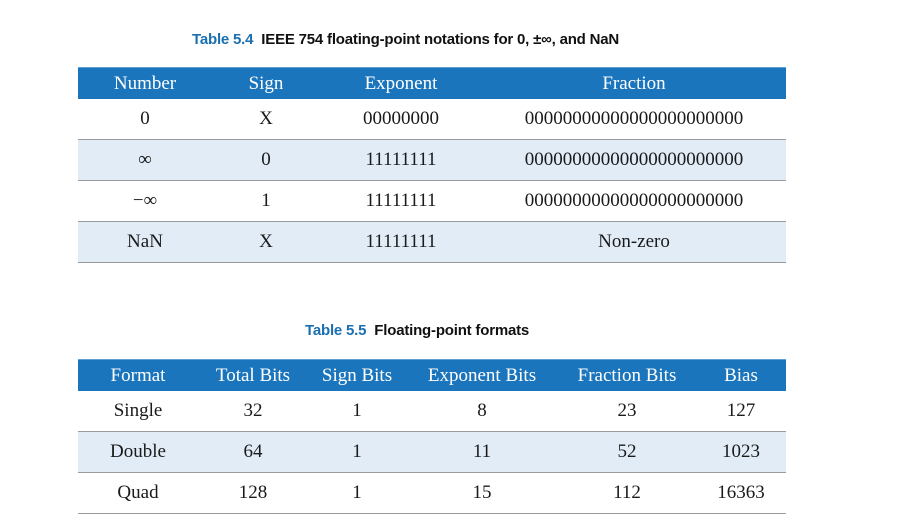  What do you see at coordinates (253, 375) in the screenshot?
I see `header-total-bits: Total Bits` at bounding box center [253, 375].